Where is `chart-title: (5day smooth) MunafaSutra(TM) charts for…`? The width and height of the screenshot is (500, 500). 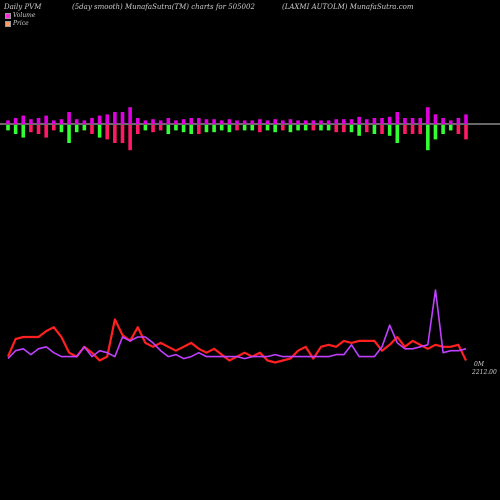 chart-title: (5day smooth) MunafaSutra(TM) charts for… is located at coordinates (163, 7).